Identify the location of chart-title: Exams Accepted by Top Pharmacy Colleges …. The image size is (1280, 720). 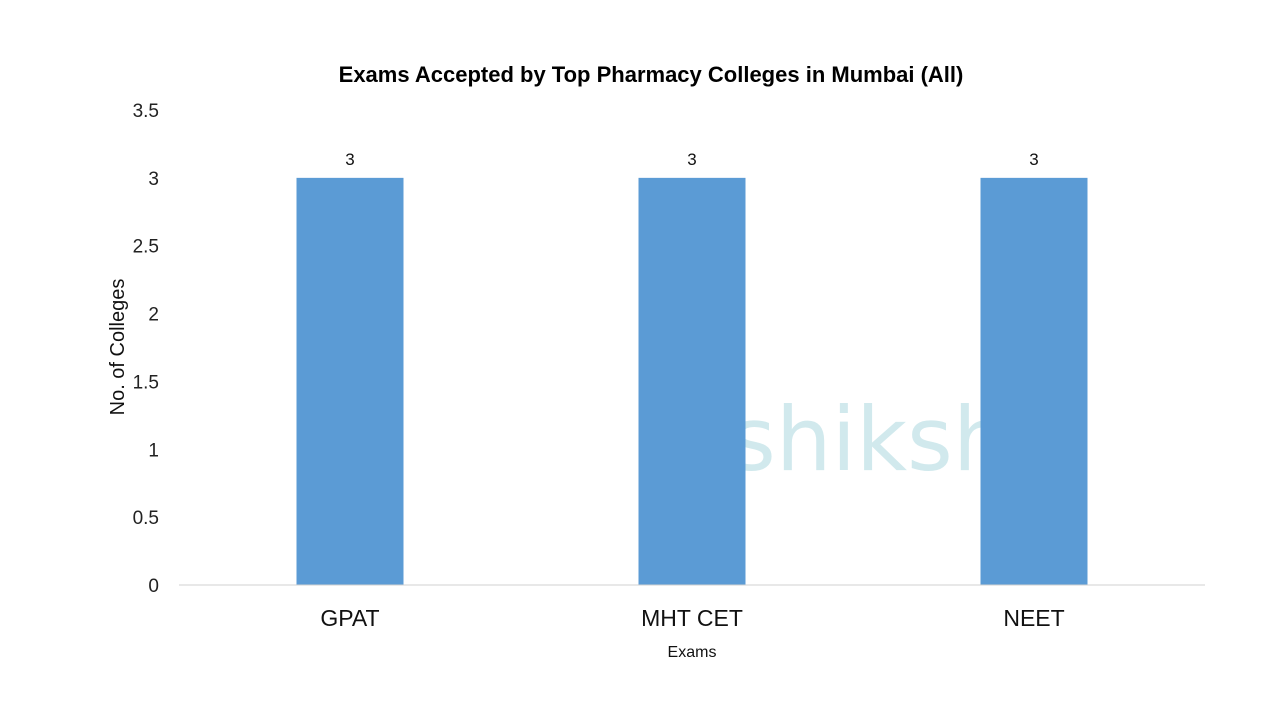
(651, 74).